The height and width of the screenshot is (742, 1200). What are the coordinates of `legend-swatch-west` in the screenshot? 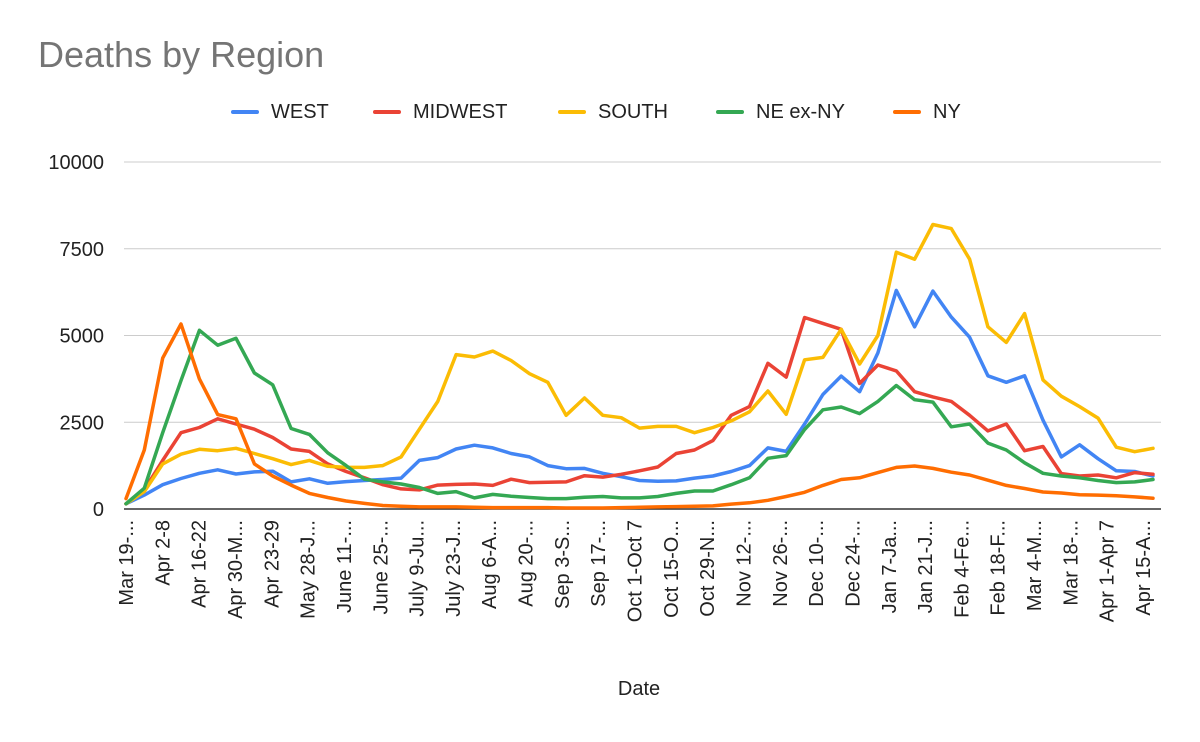 It's located at (245, 112).